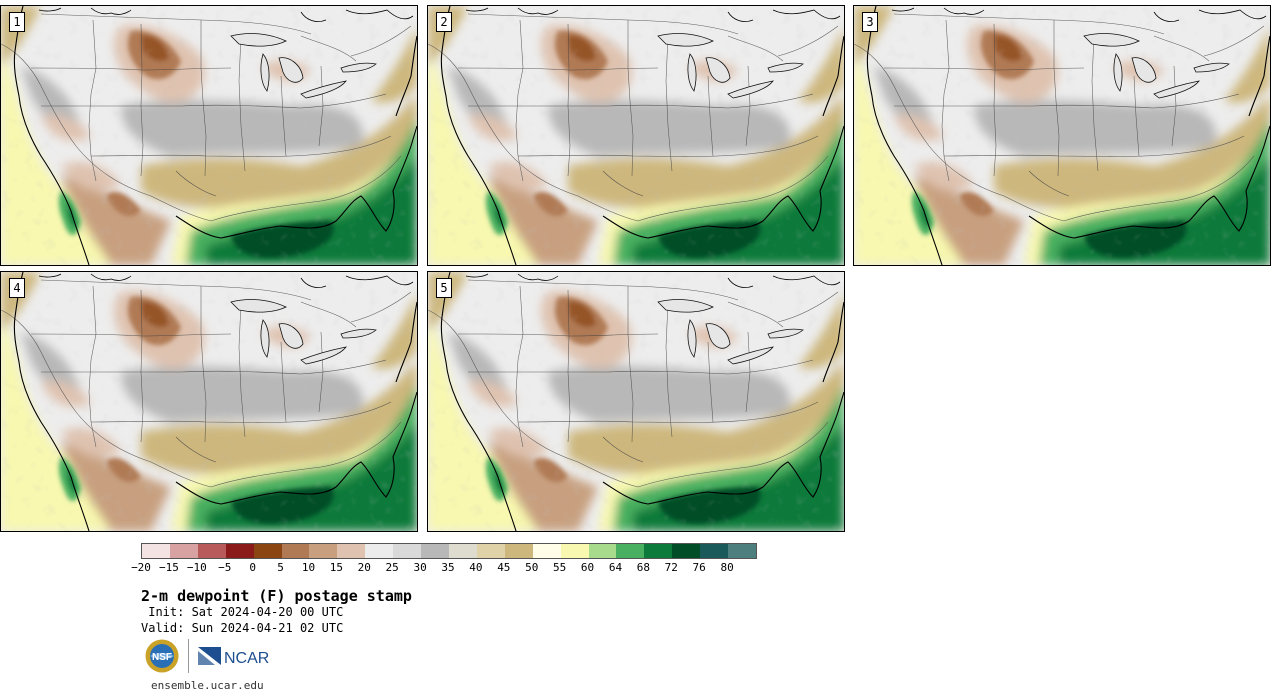 The image size is (1280, 696). I want to click on map-panel-1: 1, so click(209, 135).